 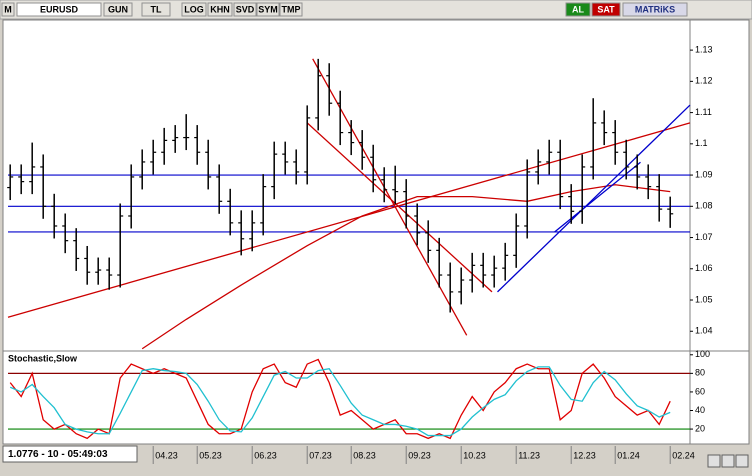 I want to click on sell-button-label: SAT, so click(x=606, y=9).